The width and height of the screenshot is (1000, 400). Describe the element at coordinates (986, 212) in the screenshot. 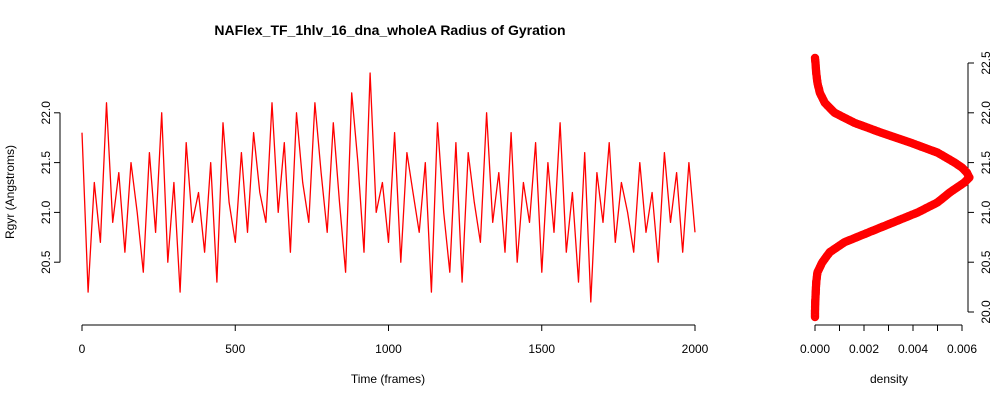

I see `density-y-tick-label: 21.0` at that location.